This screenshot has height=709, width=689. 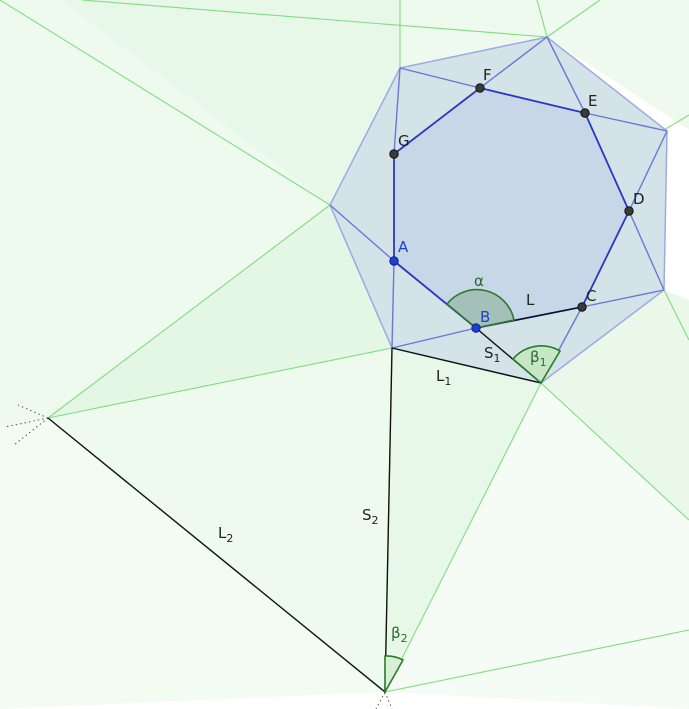 I want to click on label-L2: L2, so click(x=225, y=534).